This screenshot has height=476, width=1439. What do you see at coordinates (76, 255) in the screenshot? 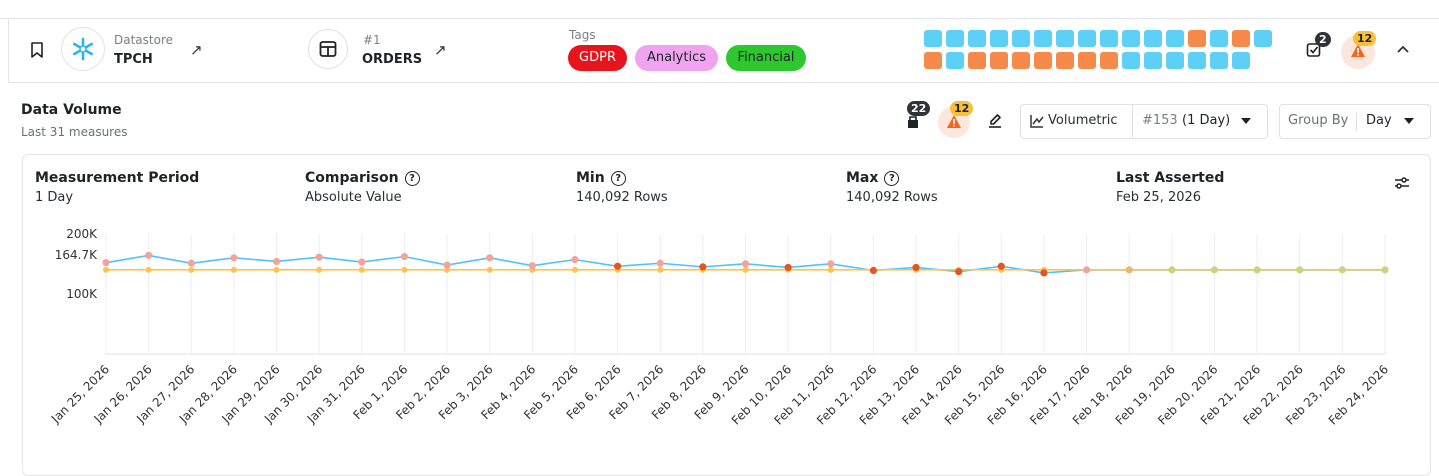
I see `y-tick-label: 164.7K` at bounding box center [76, 255].